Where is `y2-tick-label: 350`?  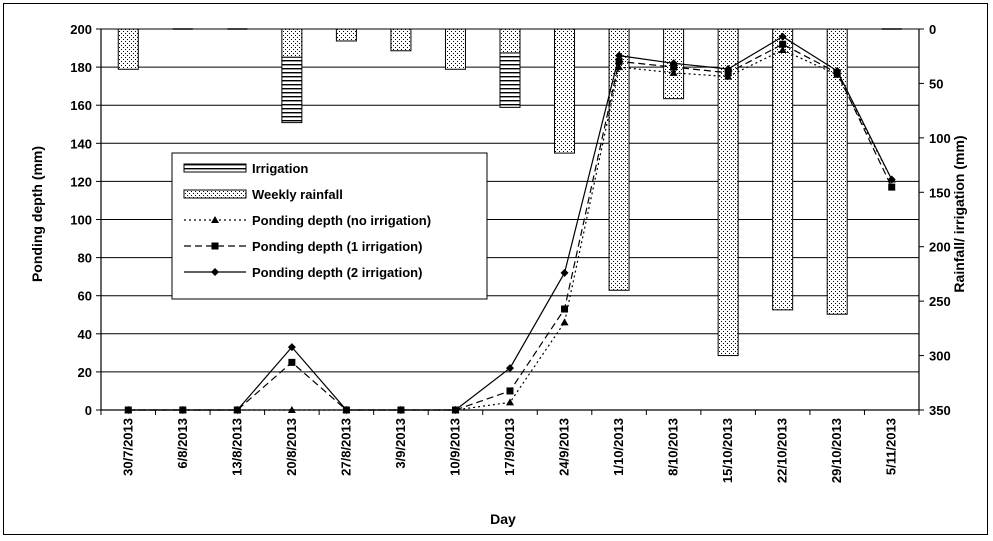
y2-tick-label: 350 is located at coordinates (940, 410).